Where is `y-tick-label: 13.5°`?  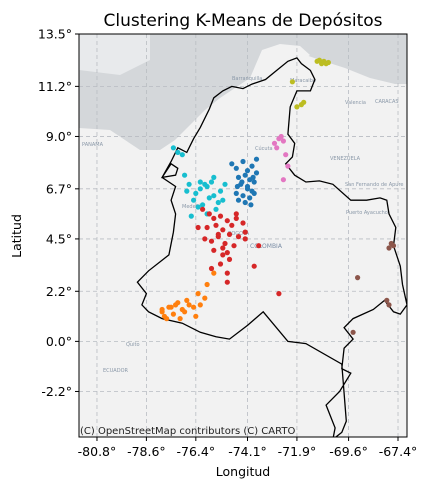 y-tick-label: 13.5° is located at coordinates (55, 34).